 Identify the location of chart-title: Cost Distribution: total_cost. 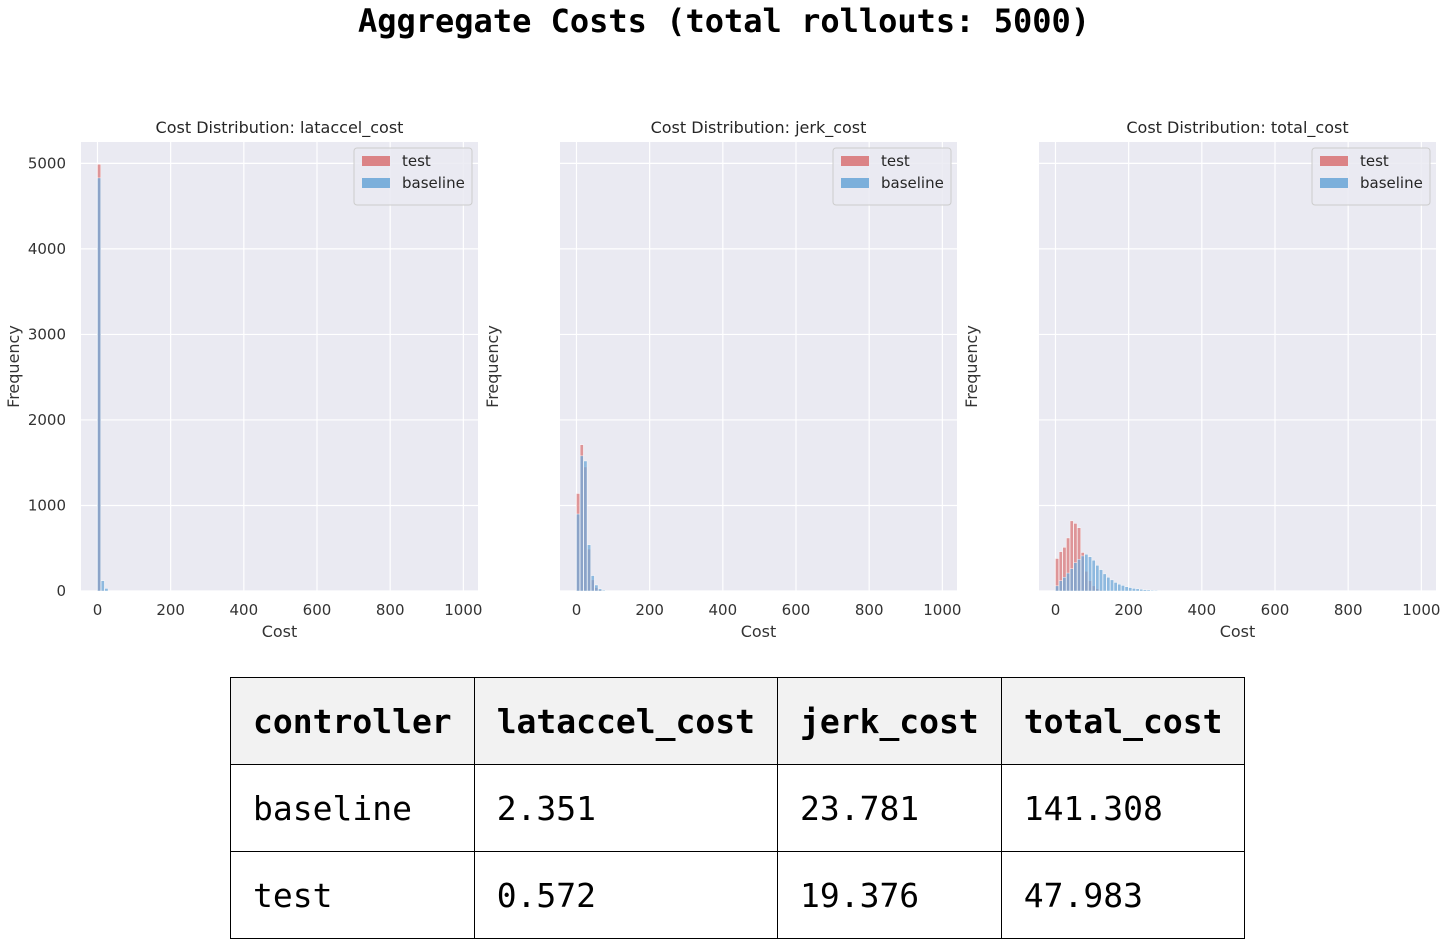
(1237, 128).